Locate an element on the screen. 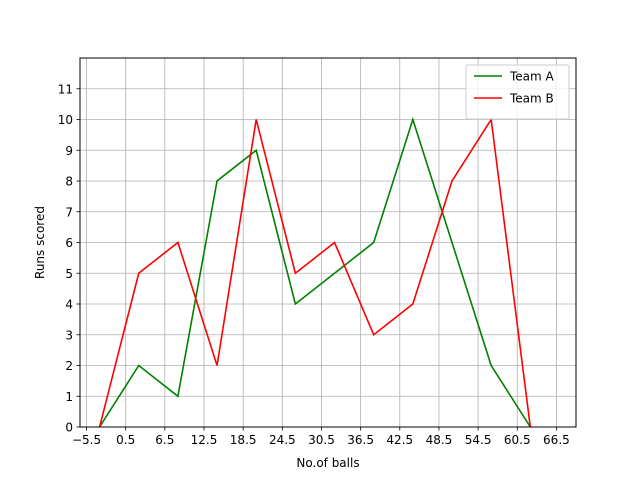 The height and width of the screenshot is (480, 640). x-tick-label: 0.5 is located at coordinates (125, 440).